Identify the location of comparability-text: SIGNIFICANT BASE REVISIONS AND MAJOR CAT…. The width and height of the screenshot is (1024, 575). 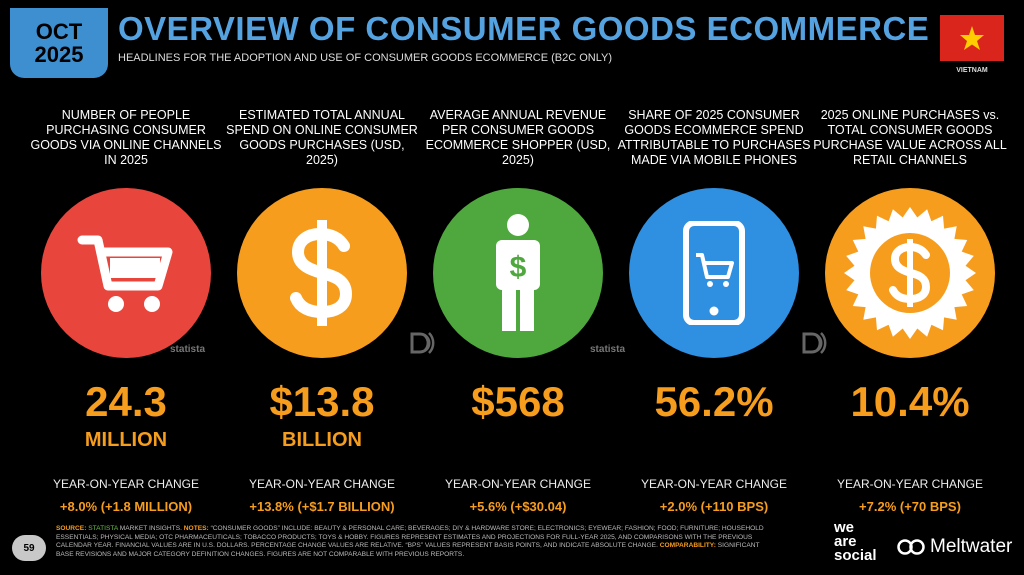
(408, 550).